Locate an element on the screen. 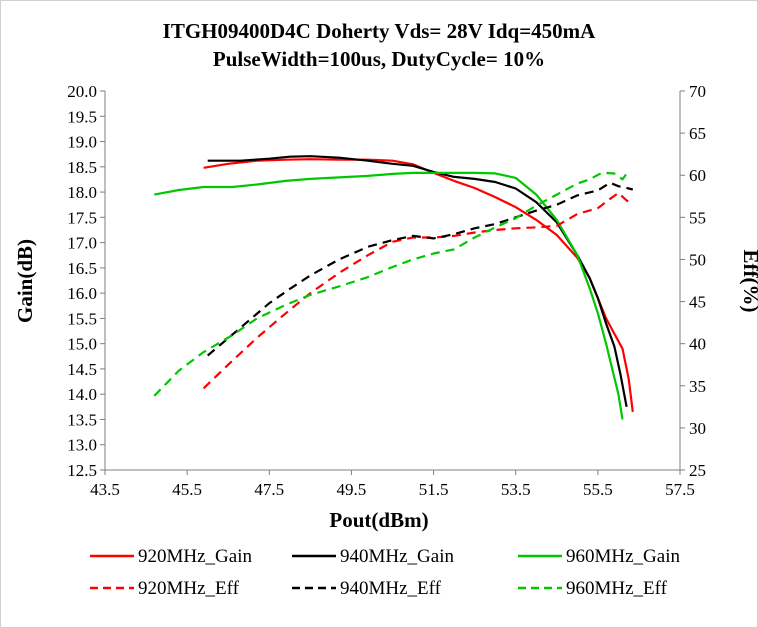 Image resolution: width=758 pixels, height=628 pixels. legend-label: 920MHz_Eff is located at coordinates (189, 588).